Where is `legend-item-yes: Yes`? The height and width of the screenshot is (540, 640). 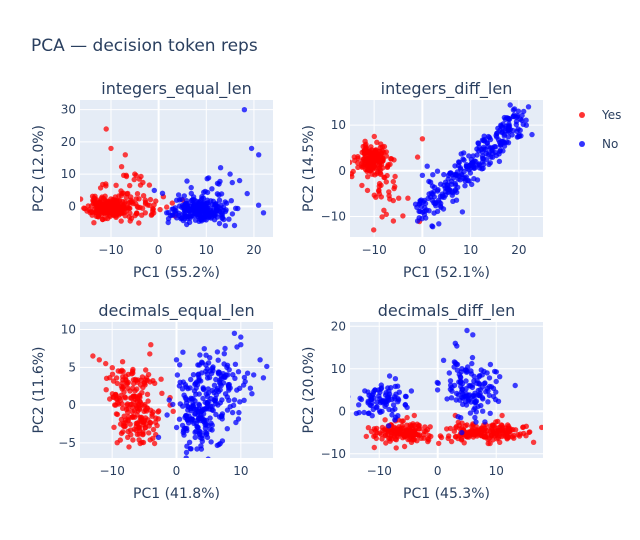
legend-item-yes: Yes is located at coordinates (600, 115).